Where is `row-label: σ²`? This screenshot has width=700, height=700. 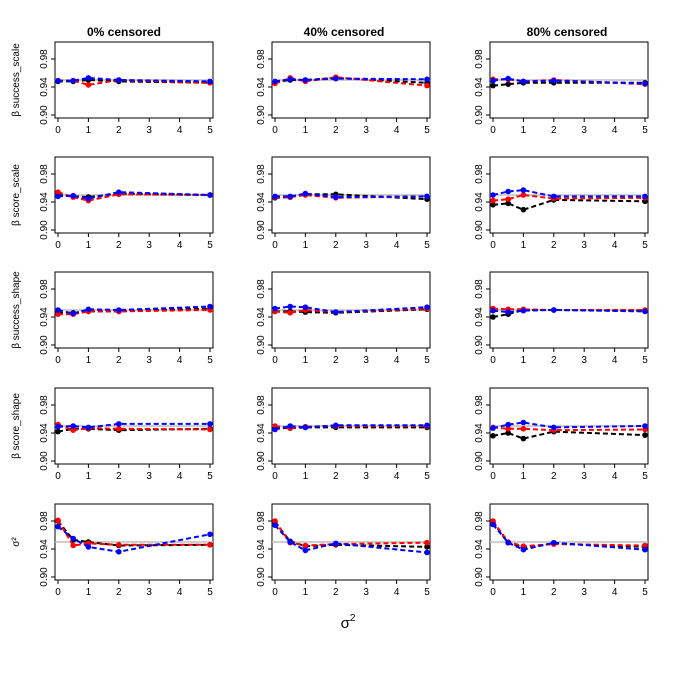 row-label: σ² is located at coordinates (16, 542).